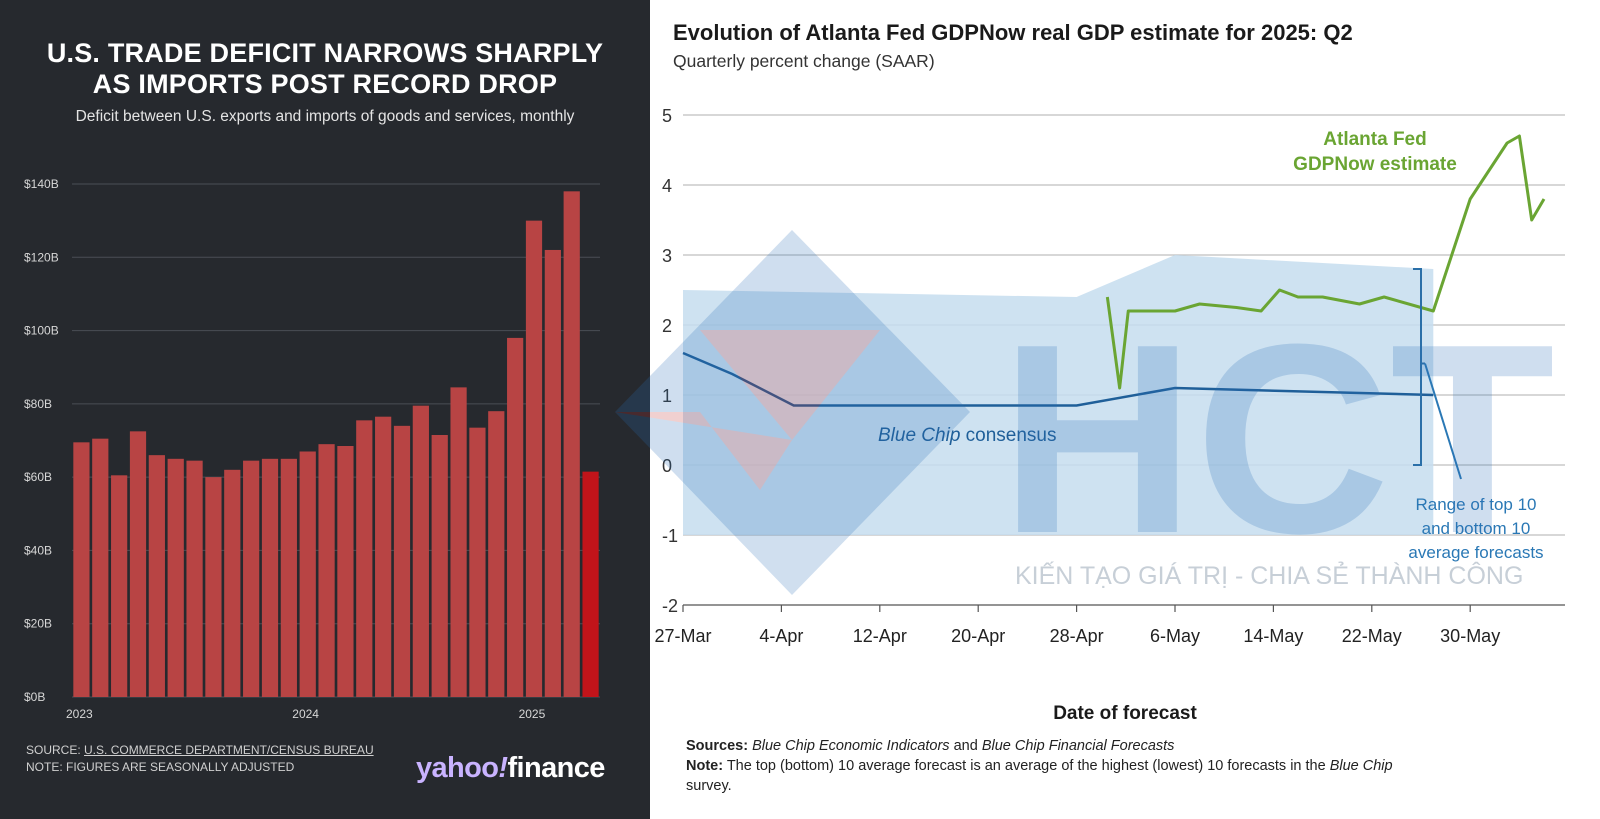  What do you see at coordinates (667, 256) in the screenshot?
I see `y-tick-label: 3` at bounding box center [667, 256].